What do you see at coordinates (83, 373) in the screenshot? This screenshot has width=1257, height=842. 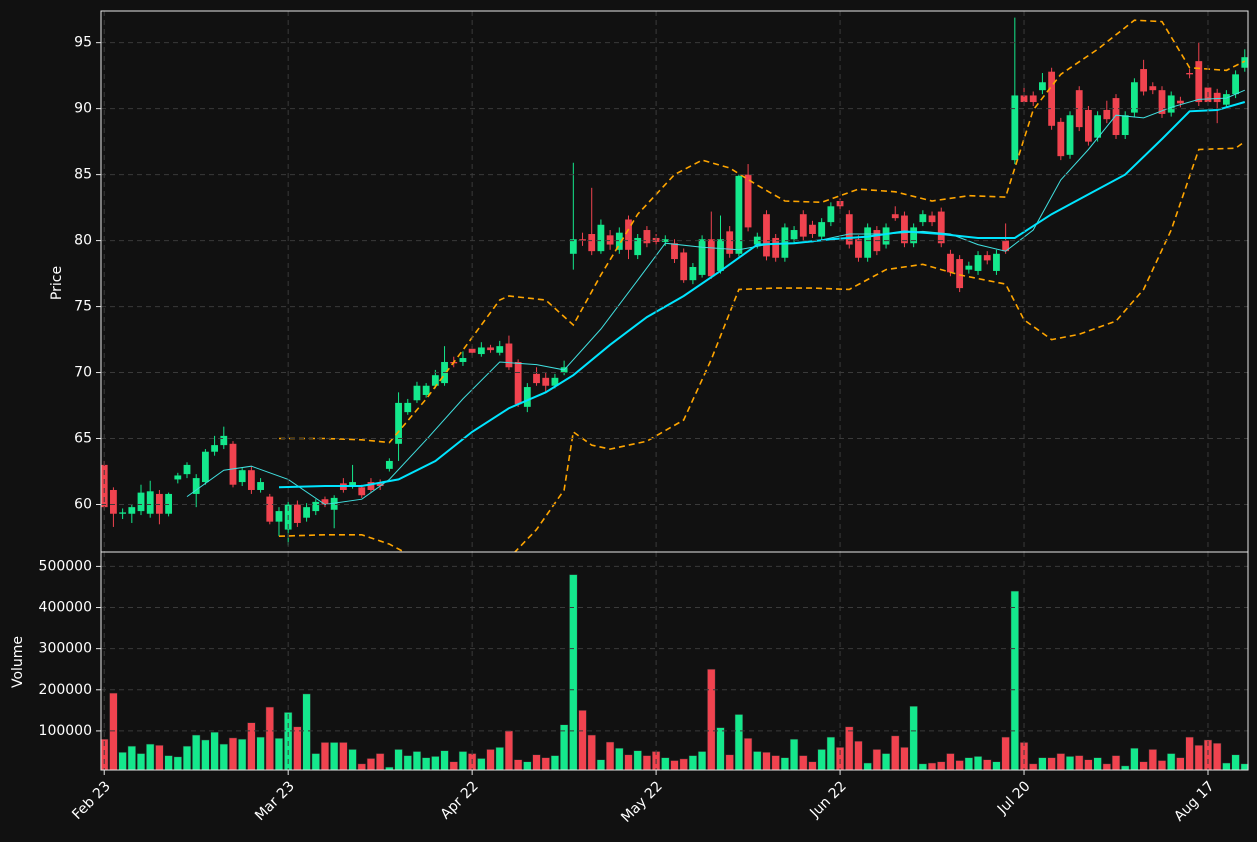 I see `y-tick-label: 70` at bounding box center [83, 373].